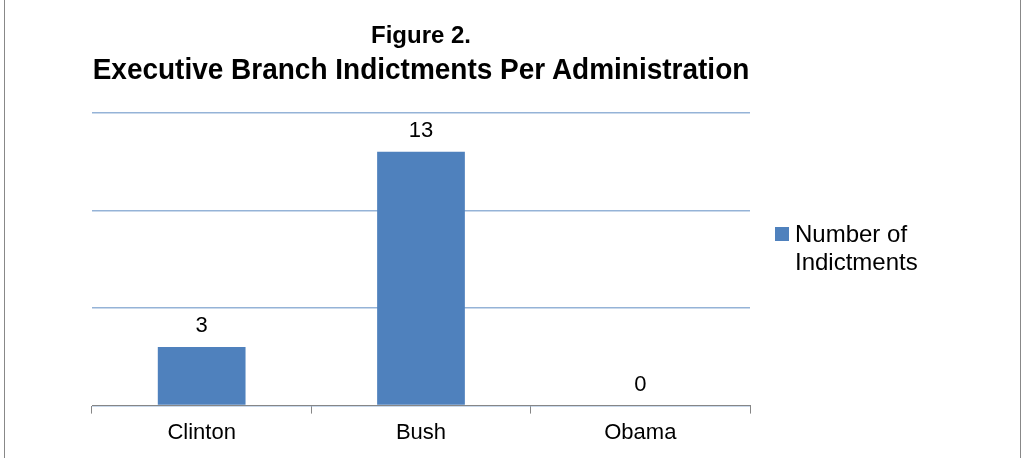  I want to click on legend-label: Number of Indictments, so click(857, 248).